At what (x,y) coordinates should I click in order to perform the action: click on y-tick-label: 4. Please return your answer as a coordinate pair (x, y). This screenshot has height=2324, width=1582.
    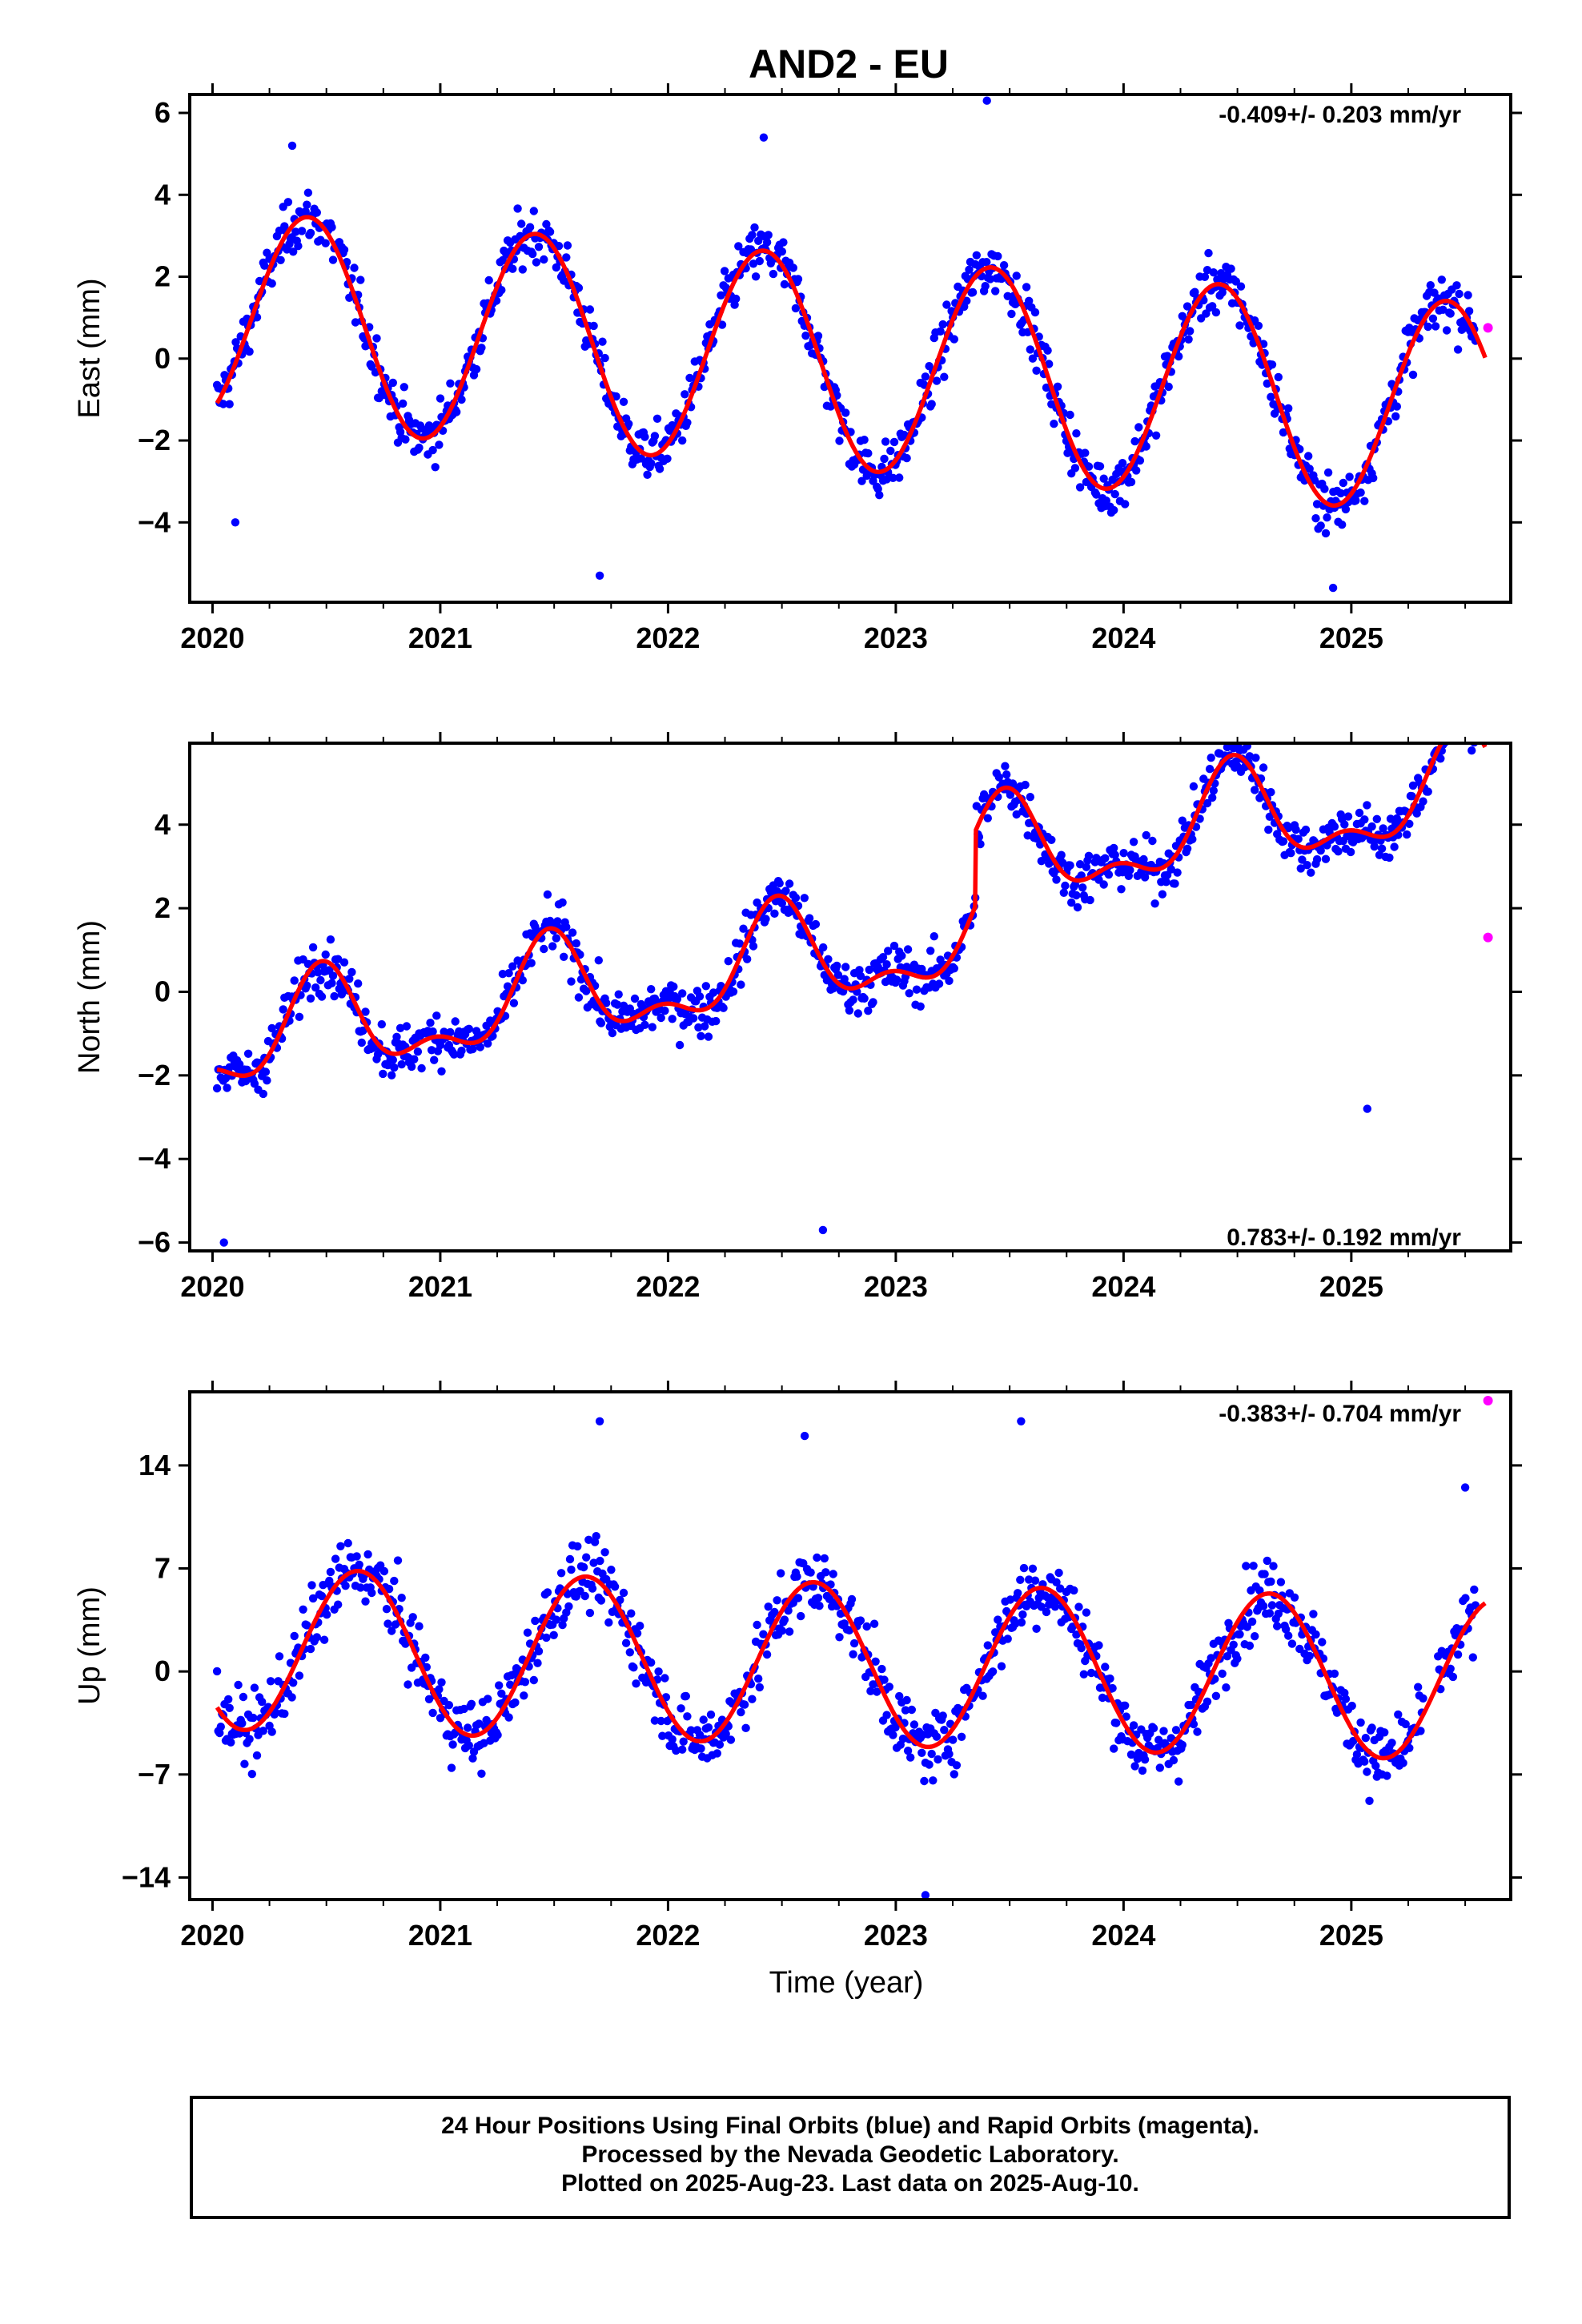
    Looking at the image, I should click on (163, 194).